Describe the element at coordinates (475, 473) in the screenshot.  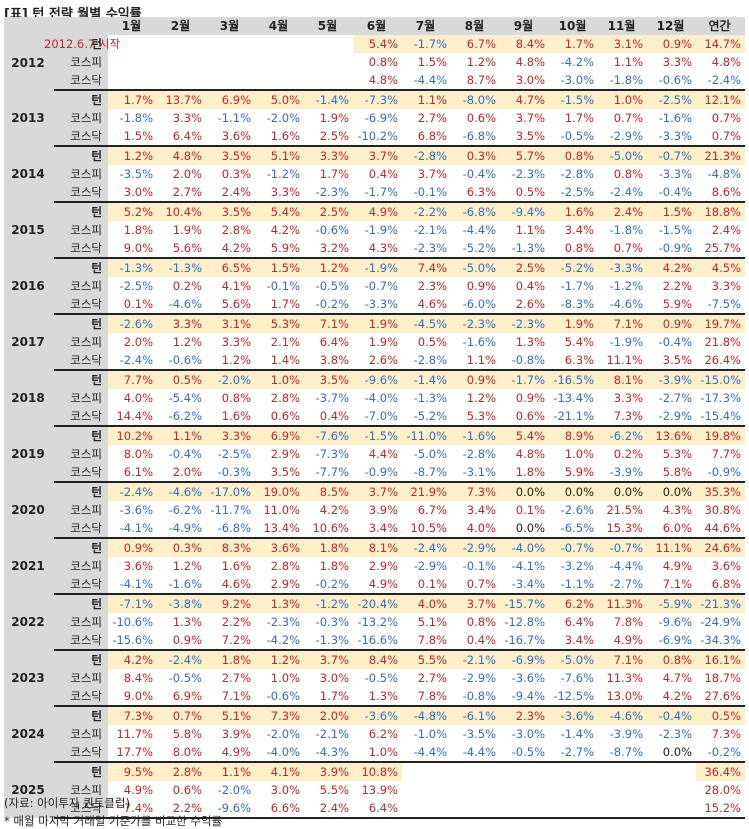
I see `value-cell: -3.1%` at that location.